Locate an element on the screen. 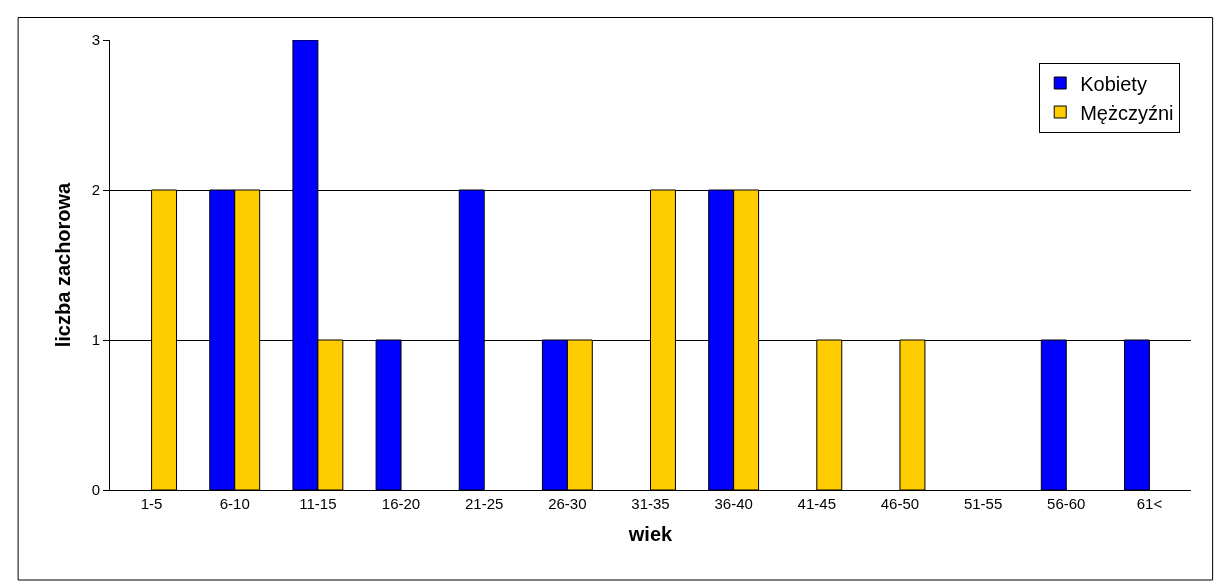 This screenshot has width=1221, height=585. x-tick-label: 56-60 is located at coordinates (1066, 503).